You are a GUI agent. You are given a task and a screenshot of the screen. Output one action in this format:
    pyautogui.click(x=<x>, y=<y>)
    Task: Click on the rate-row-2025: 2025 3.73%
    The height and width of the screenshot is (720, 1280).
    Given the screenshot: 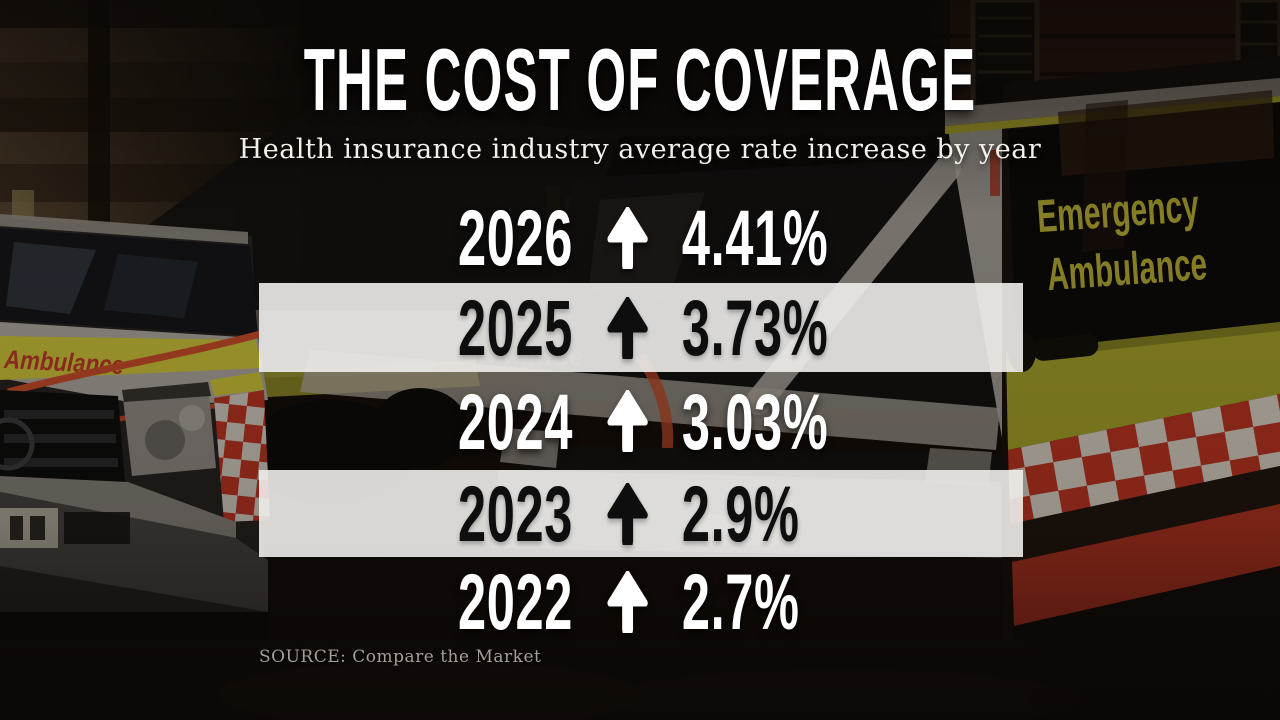 What is the action you would take?
    pyautogui.click(x=640, y=327)
    